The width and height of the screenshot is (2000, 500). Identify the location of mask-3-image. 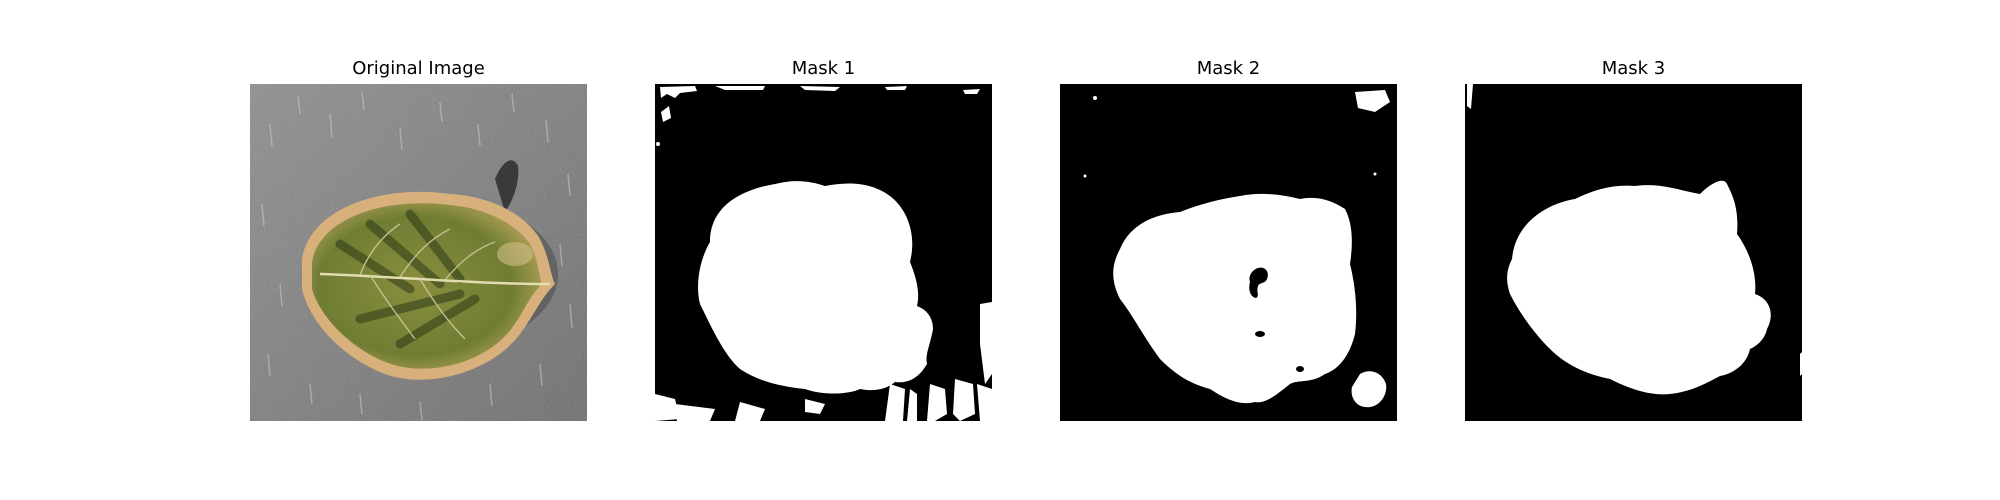
(1633, 252).